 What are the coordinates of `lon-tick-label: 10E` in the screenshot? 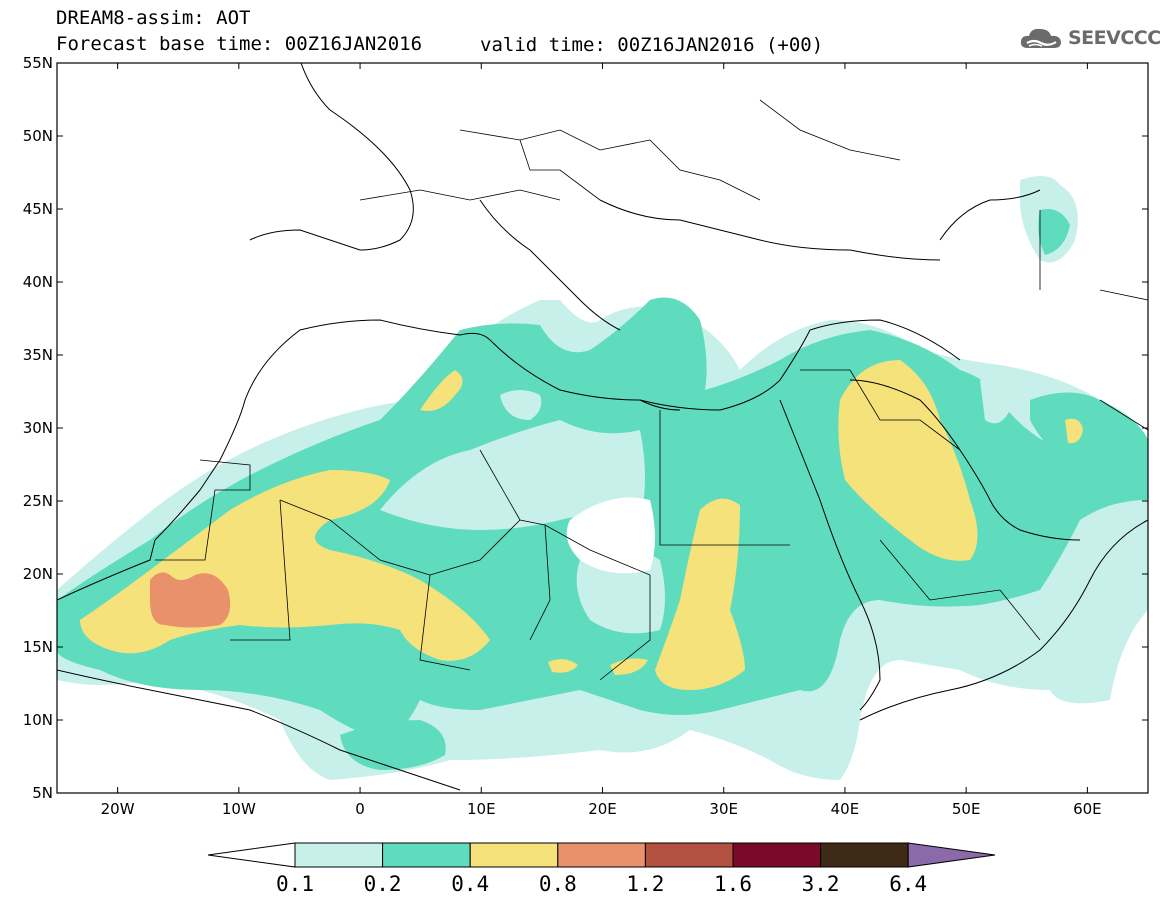 It's located at (481, 809).